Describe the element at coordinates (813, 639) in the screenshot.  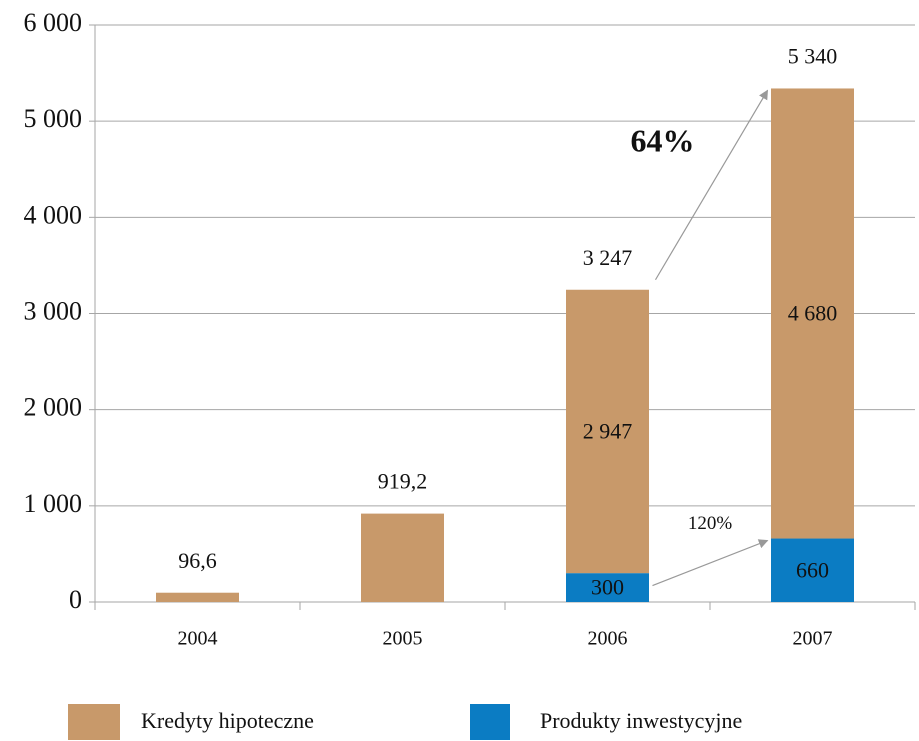
I see `x-tick-label: 2007` at that location.